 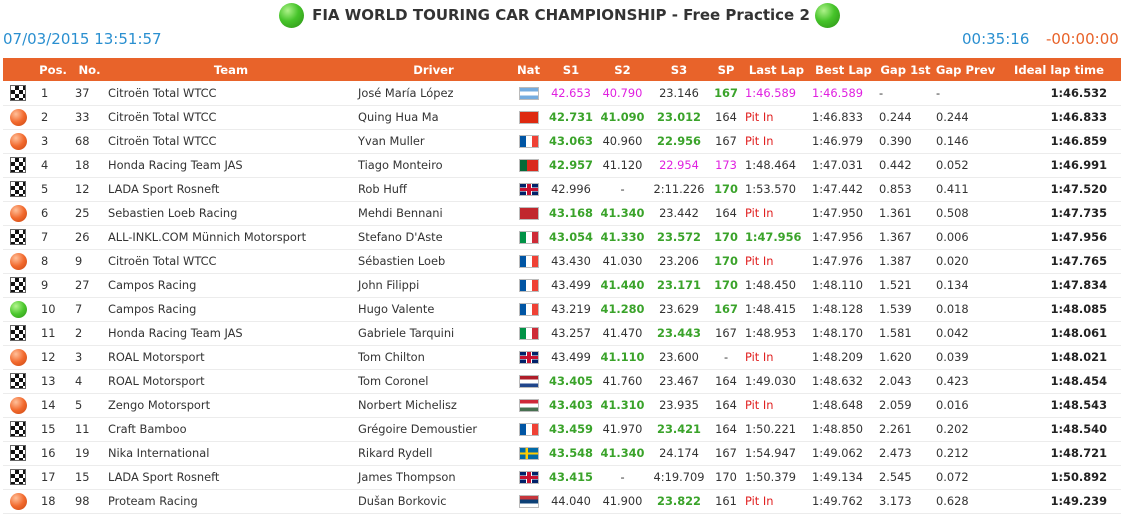 I want to click on car-number-cell: 2, so click(x=89, y=333).